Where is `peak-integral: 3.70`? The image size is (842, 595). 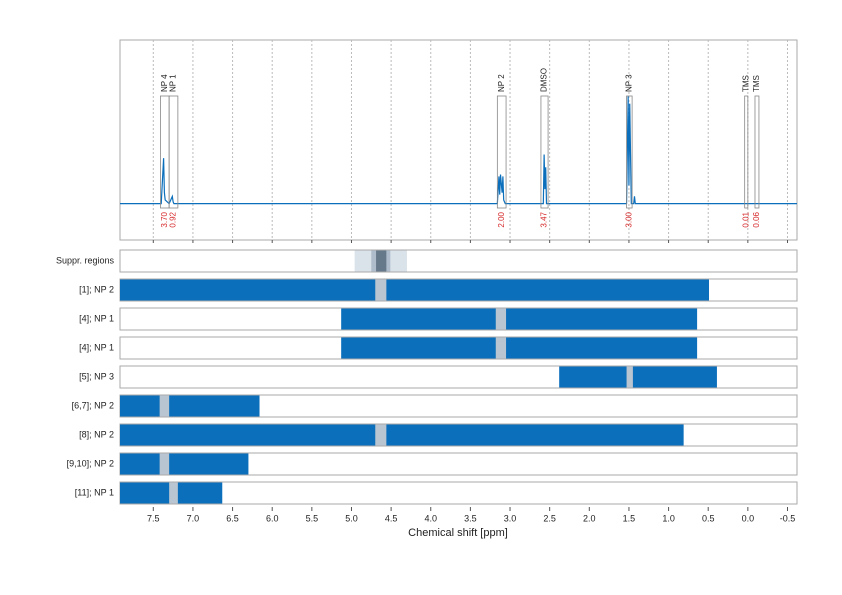
peak-integral: 3.70 is located at coordinates (164, 219).